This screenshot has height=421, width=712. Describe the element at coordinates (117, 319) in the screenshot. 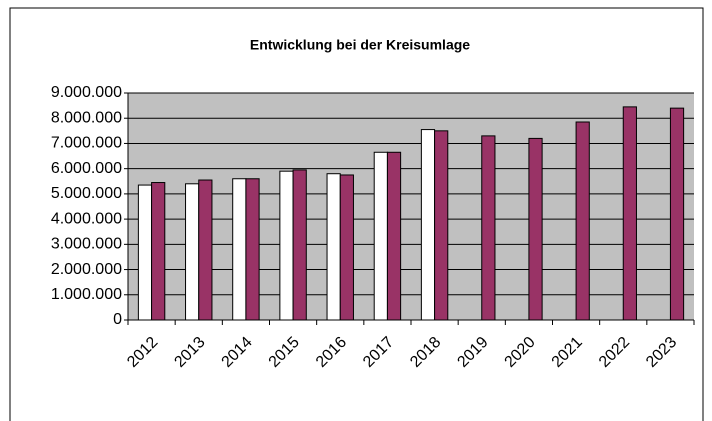

I see `y-tick-label: 0` at that location.